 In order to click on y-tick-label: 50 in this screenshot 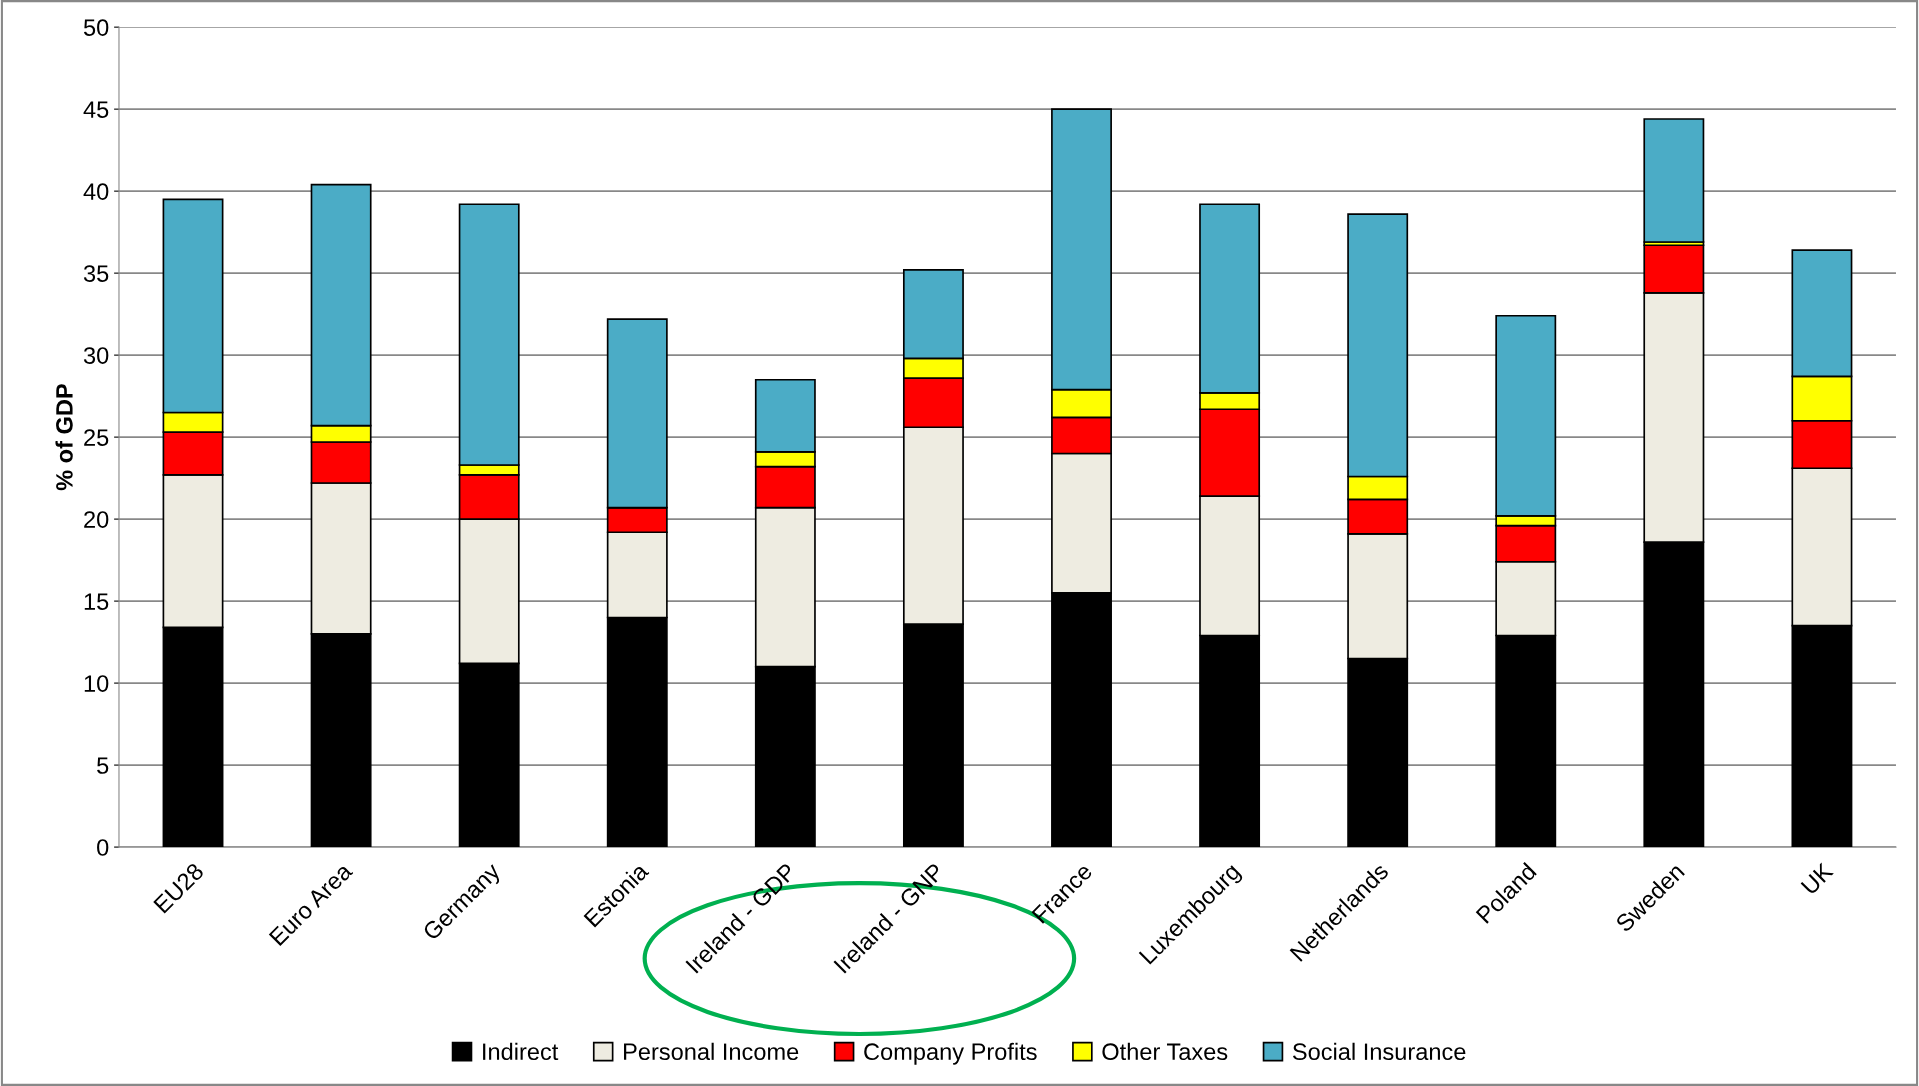, I will do `click(96, 27)`.